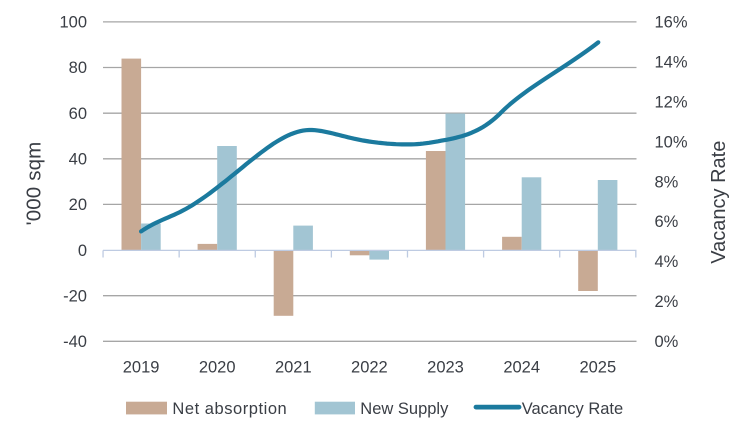 The width and height of the screenshot is (744, 443). What do you see at coordinates (73, 23) in the screenshot?
I see `svg-text: 100` at bounding box center [73, 23].